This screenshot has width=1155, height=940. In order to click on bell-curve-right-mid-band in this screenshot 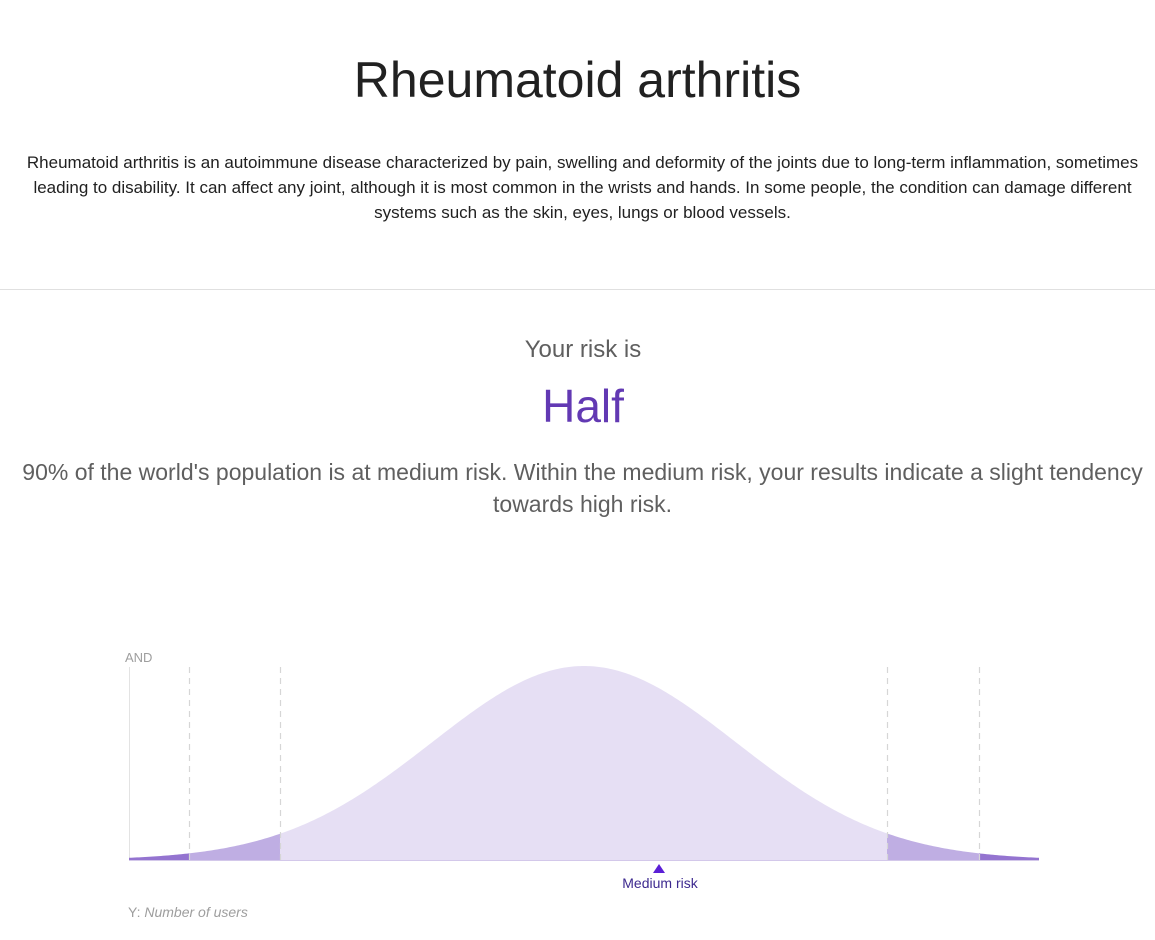, I will do `click(933, 846)`.